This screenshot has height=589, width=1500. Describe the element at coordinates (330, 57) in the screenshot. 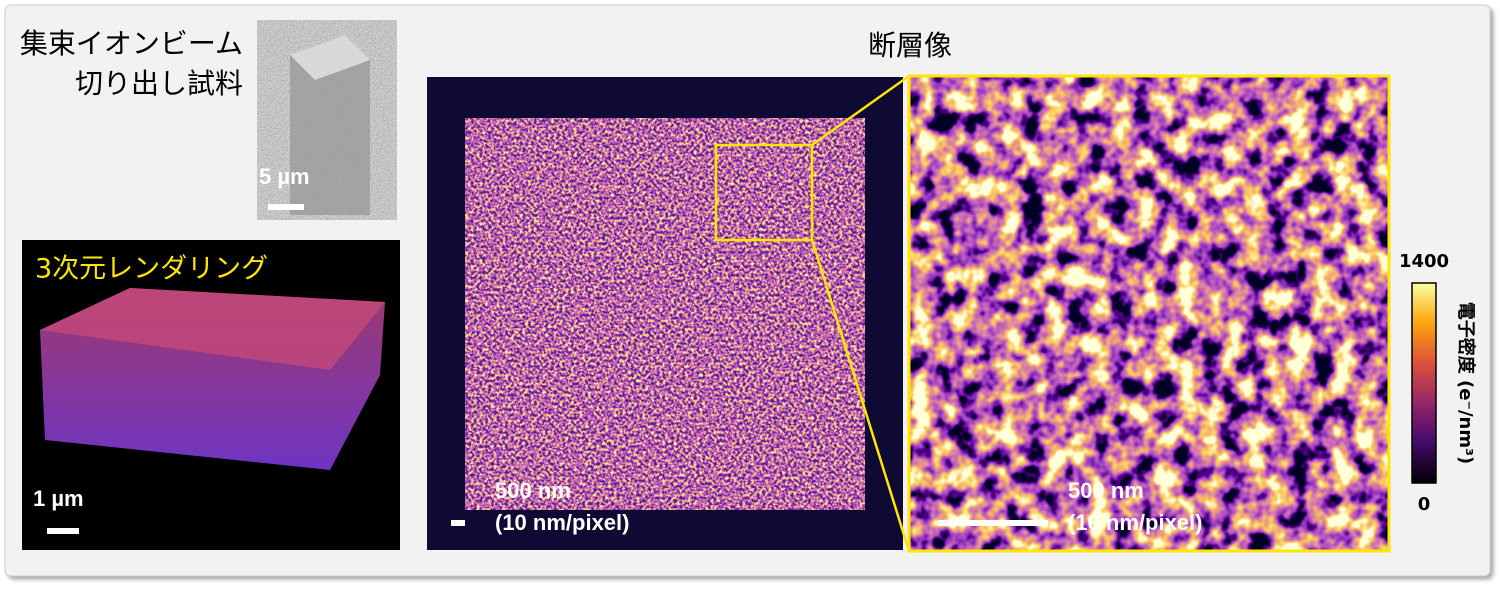

I see `sem-top` at that location.